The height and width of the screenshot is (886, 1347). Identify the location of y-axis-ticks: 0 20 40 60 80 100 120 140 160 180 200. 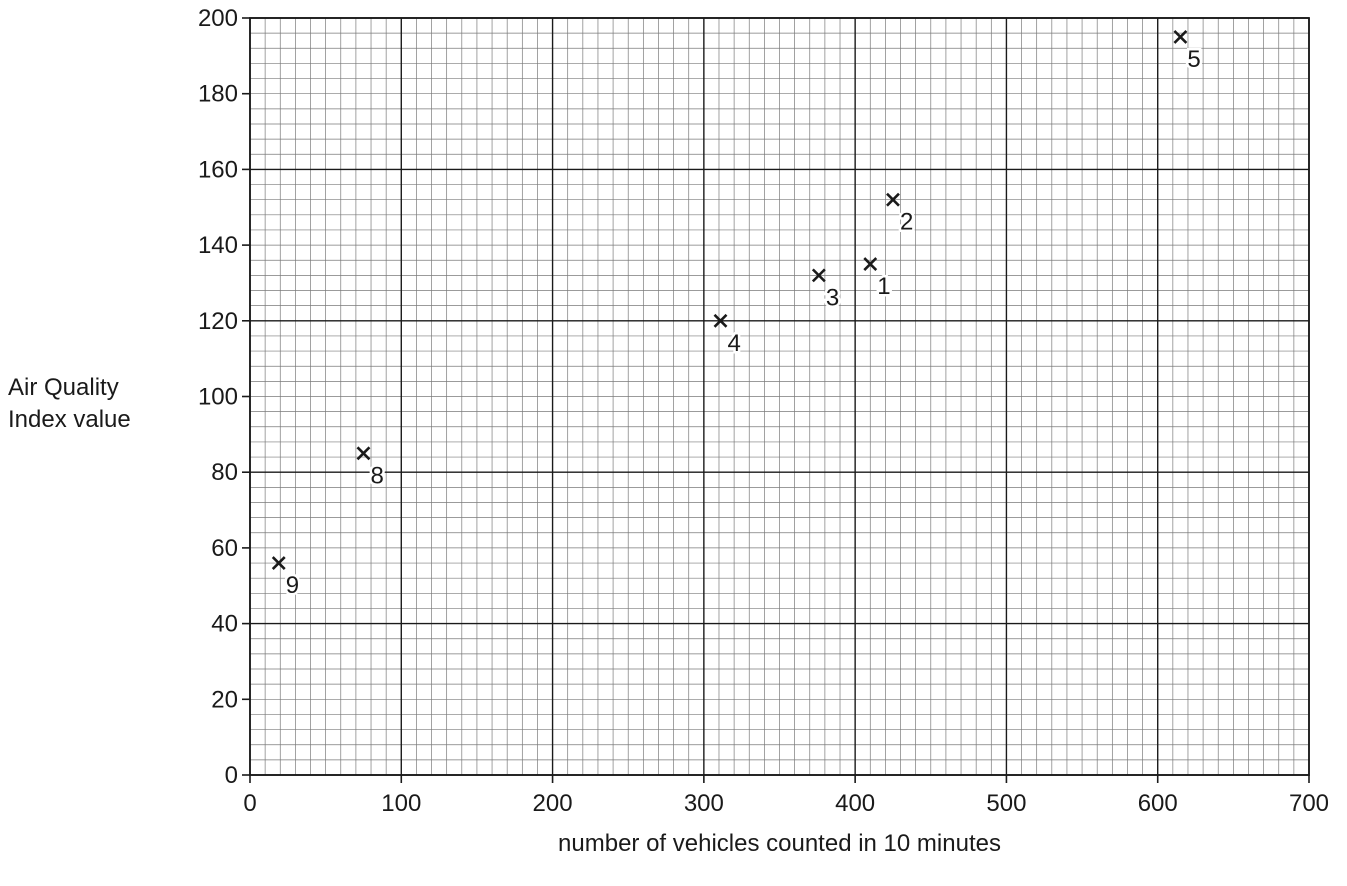
(224, 397).